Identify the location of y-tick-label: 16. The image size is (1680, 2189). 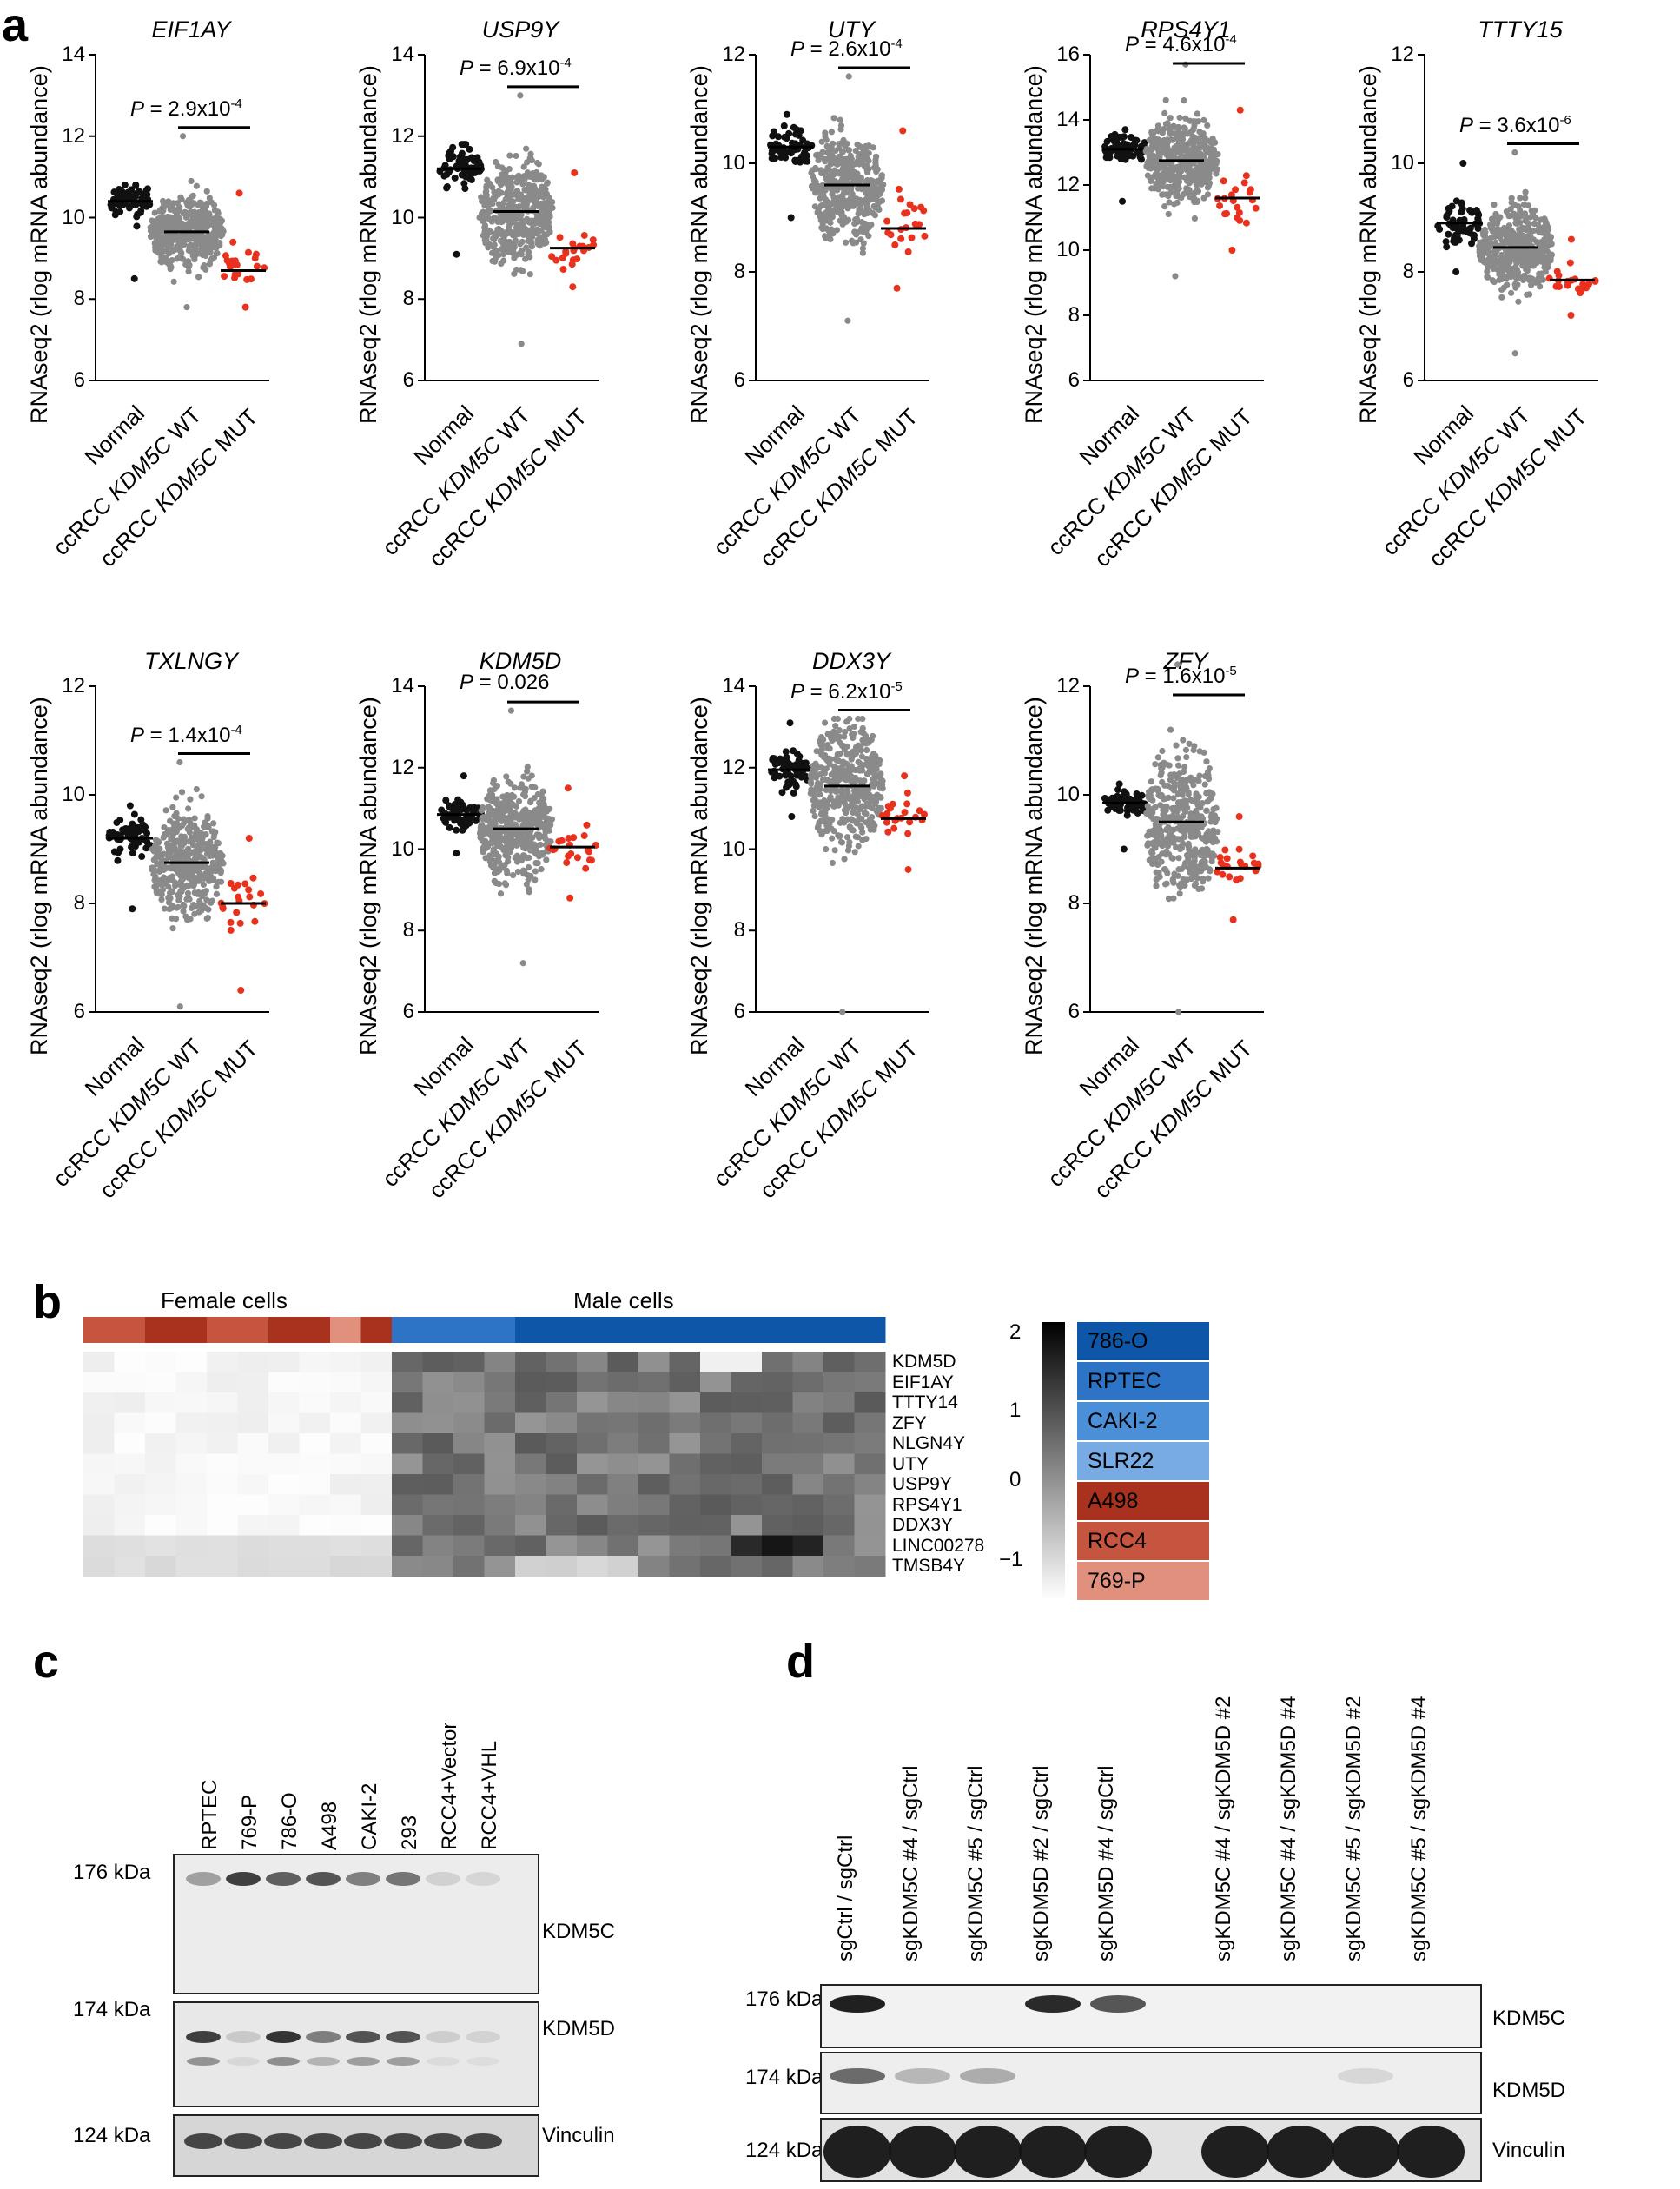
(1068, 54).